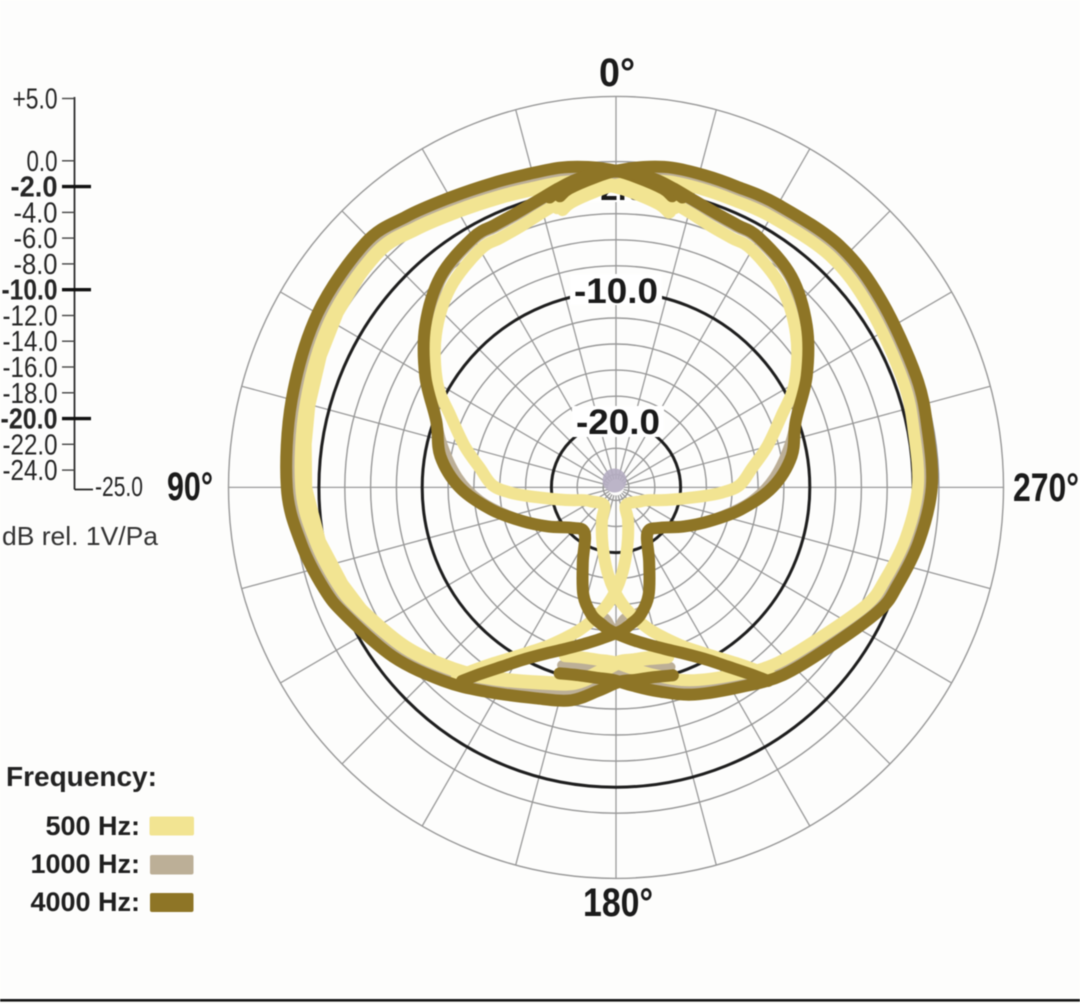  What do you see at coordinates (30, 394) in the screenshot?
I see `svg-text: -18.0` at bounding box center [30, 394].